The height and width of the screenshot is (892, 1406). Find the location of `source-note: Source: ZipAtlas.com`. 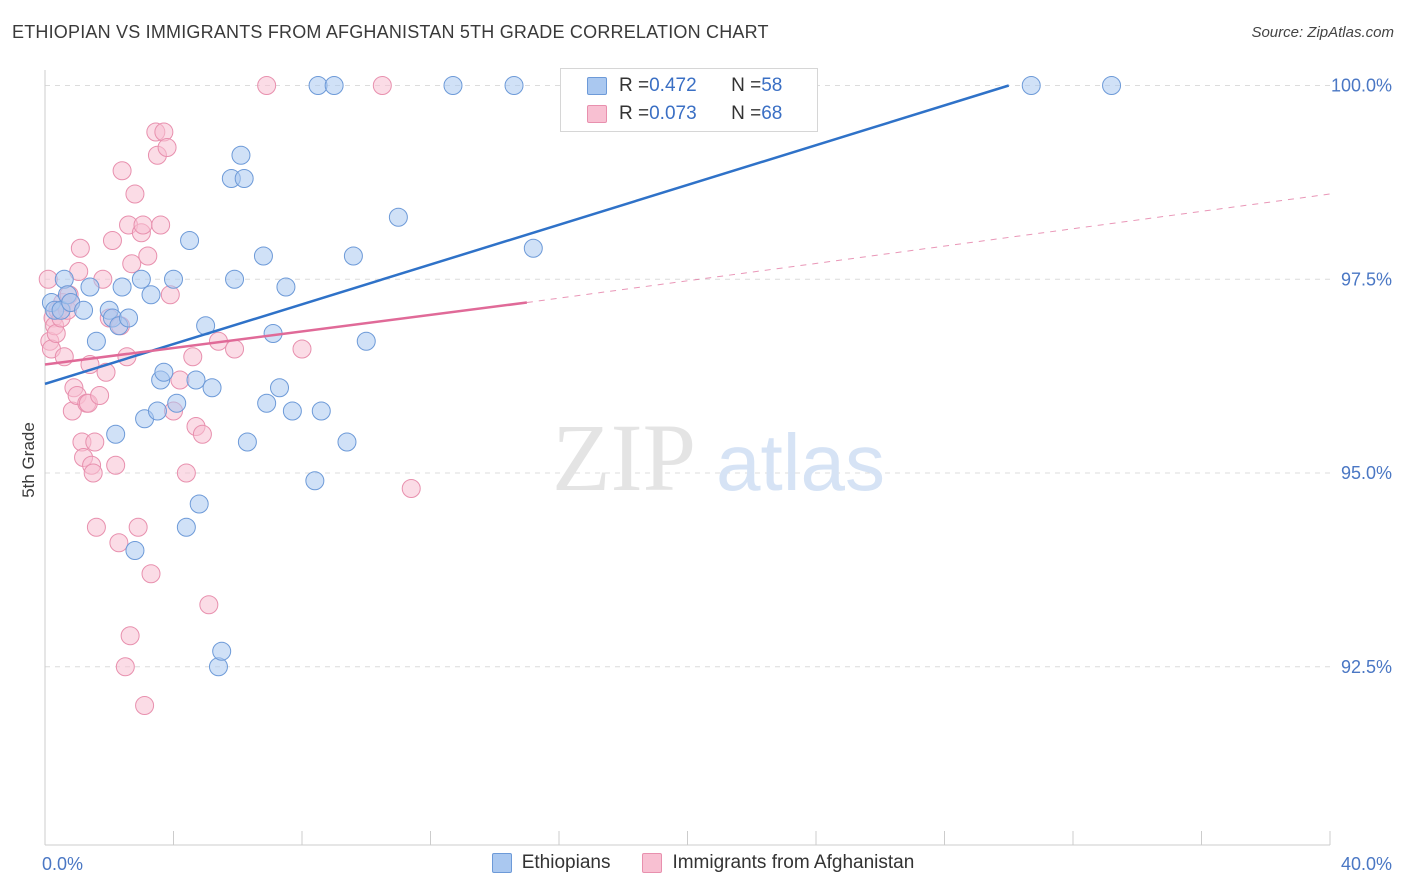

source-note: Source: ZipAtlas.com is located at coordinates (1322, 32).